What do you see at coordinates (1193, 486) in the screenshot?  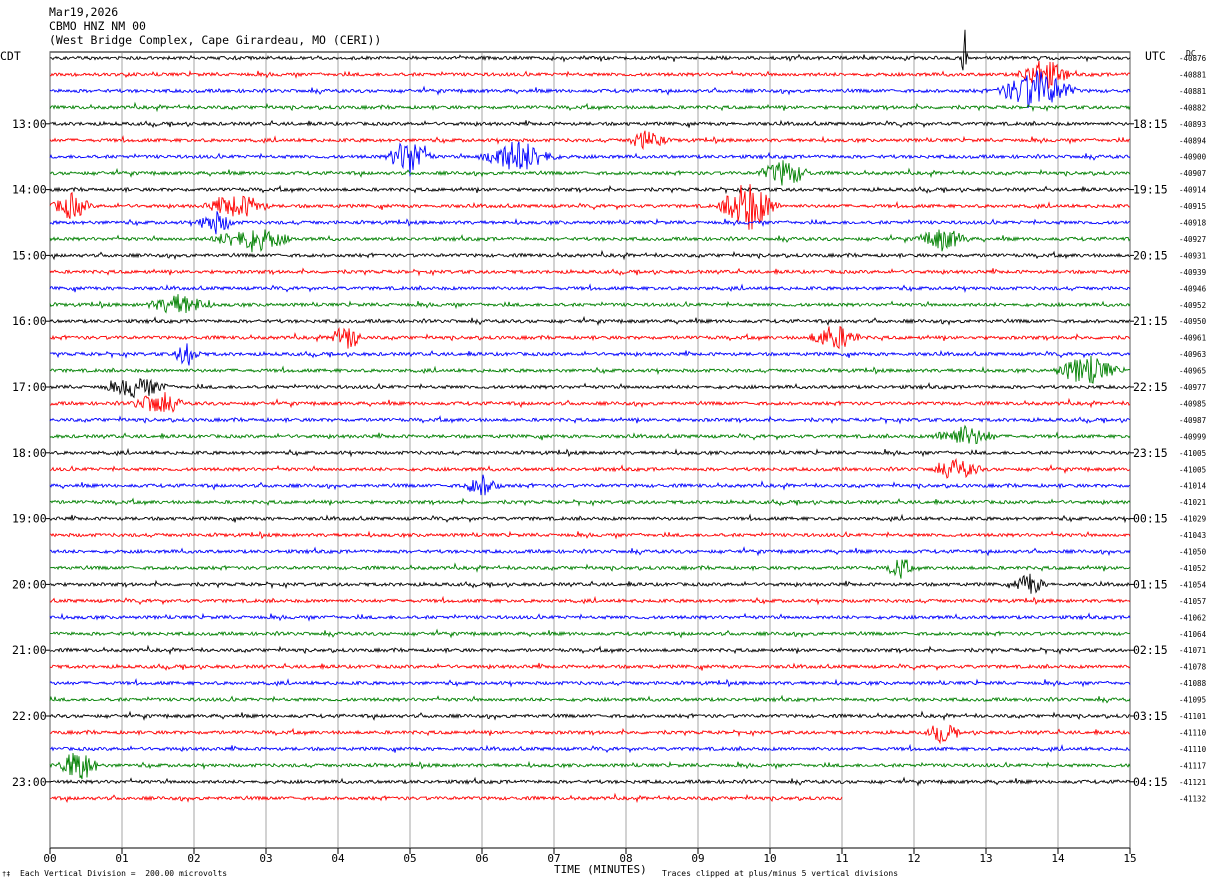 I see `dc-offset-label: -41014` at bounding box center [1193, 486].